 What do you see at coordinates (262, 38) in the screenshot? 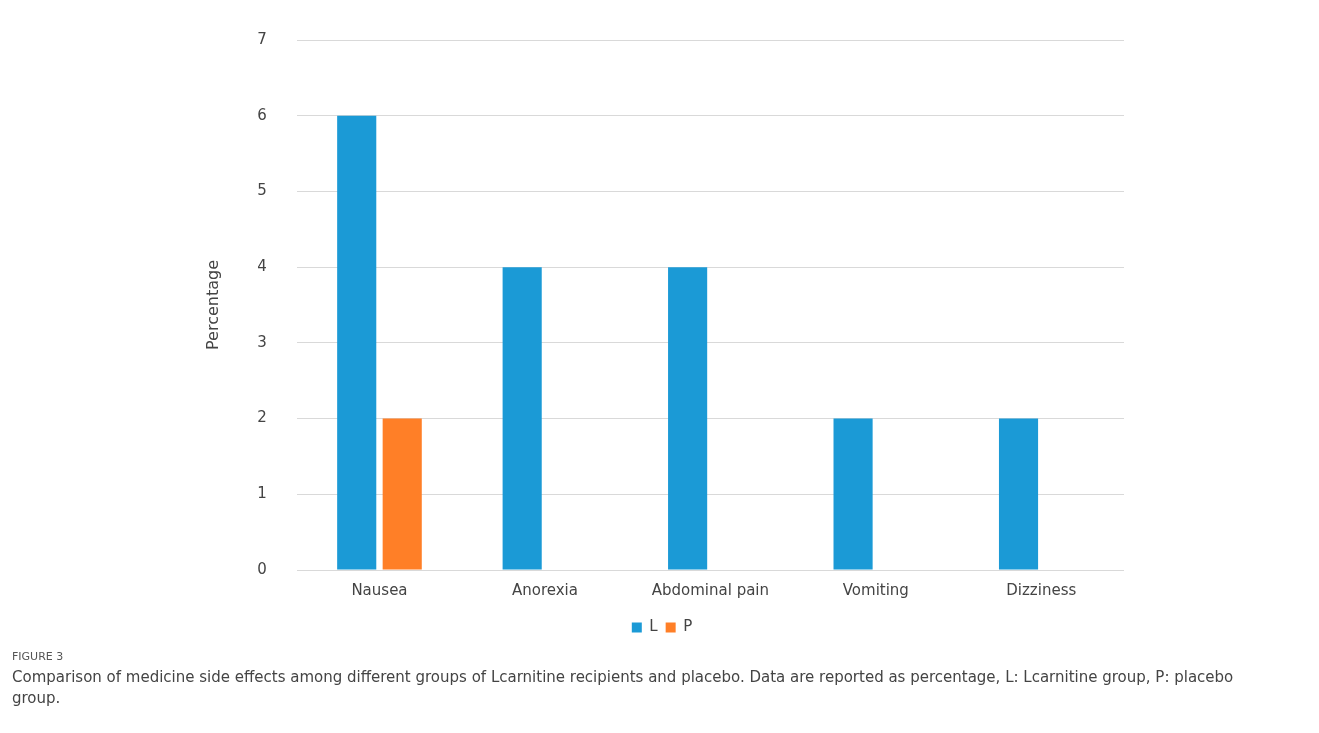
I see `y-tick-label: 7` at bounding box center [262, 38].